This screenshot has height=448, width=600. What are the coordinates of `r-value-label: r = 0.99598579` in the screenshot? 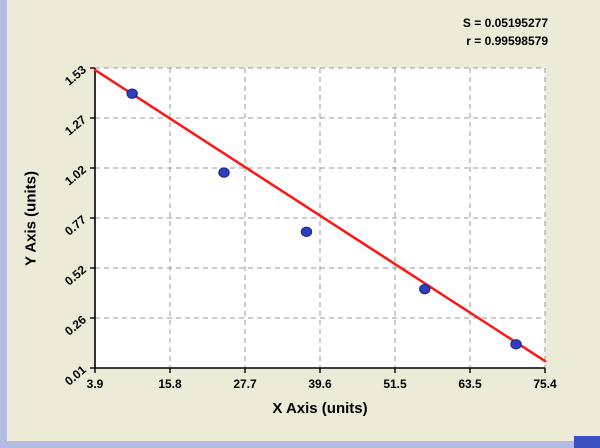 It's located at (507, 41).